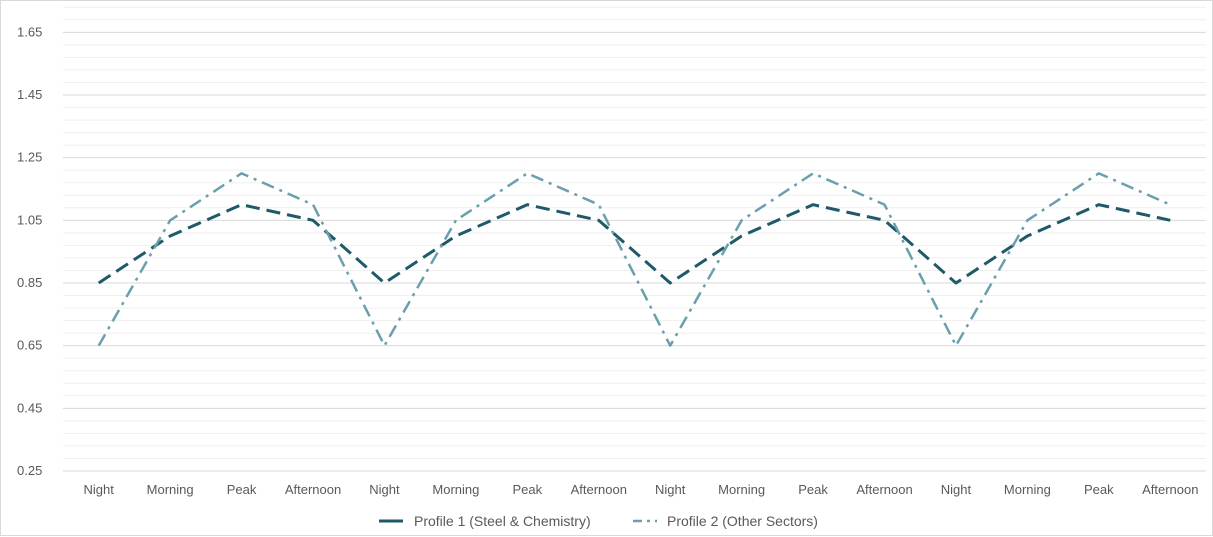 Image resolution: width=1213 pixels, height=537 pixels. What do you see at coordinates (29, 157) in the screenshot?
I see `y-tick-label: 1.25` at bounding box center [29, 157].